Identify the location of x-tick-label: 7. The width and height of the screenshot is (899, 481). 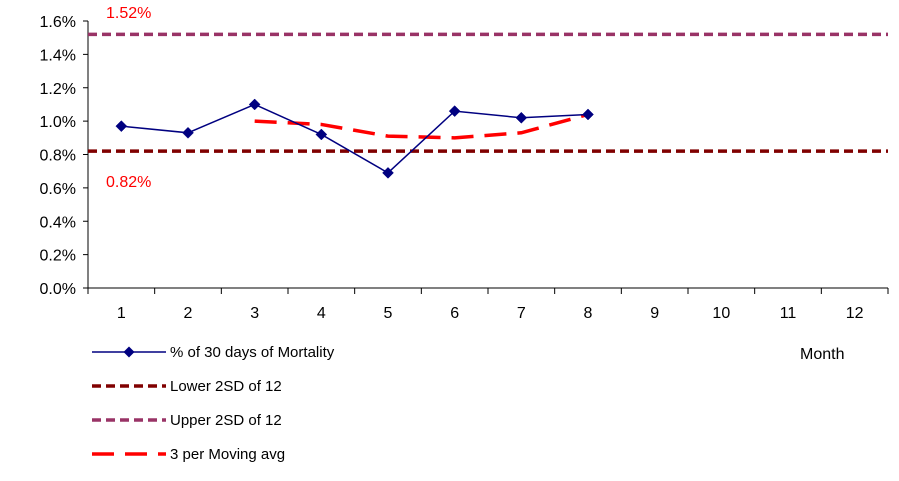
(521, 313).